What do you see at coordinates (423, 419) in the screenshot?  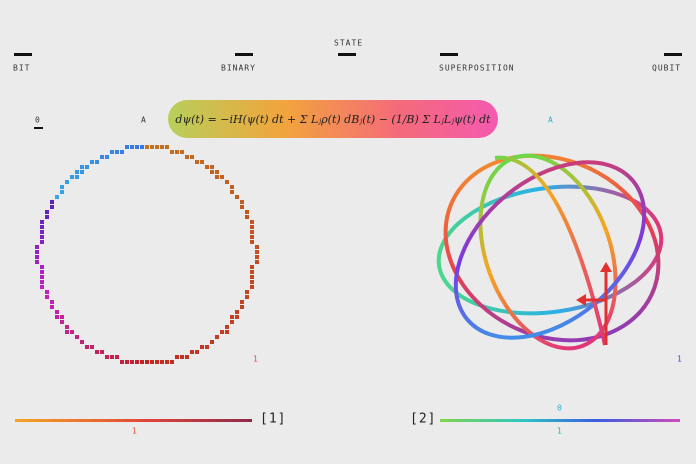 I see `index: [2]` at bounding box center [423, 419].